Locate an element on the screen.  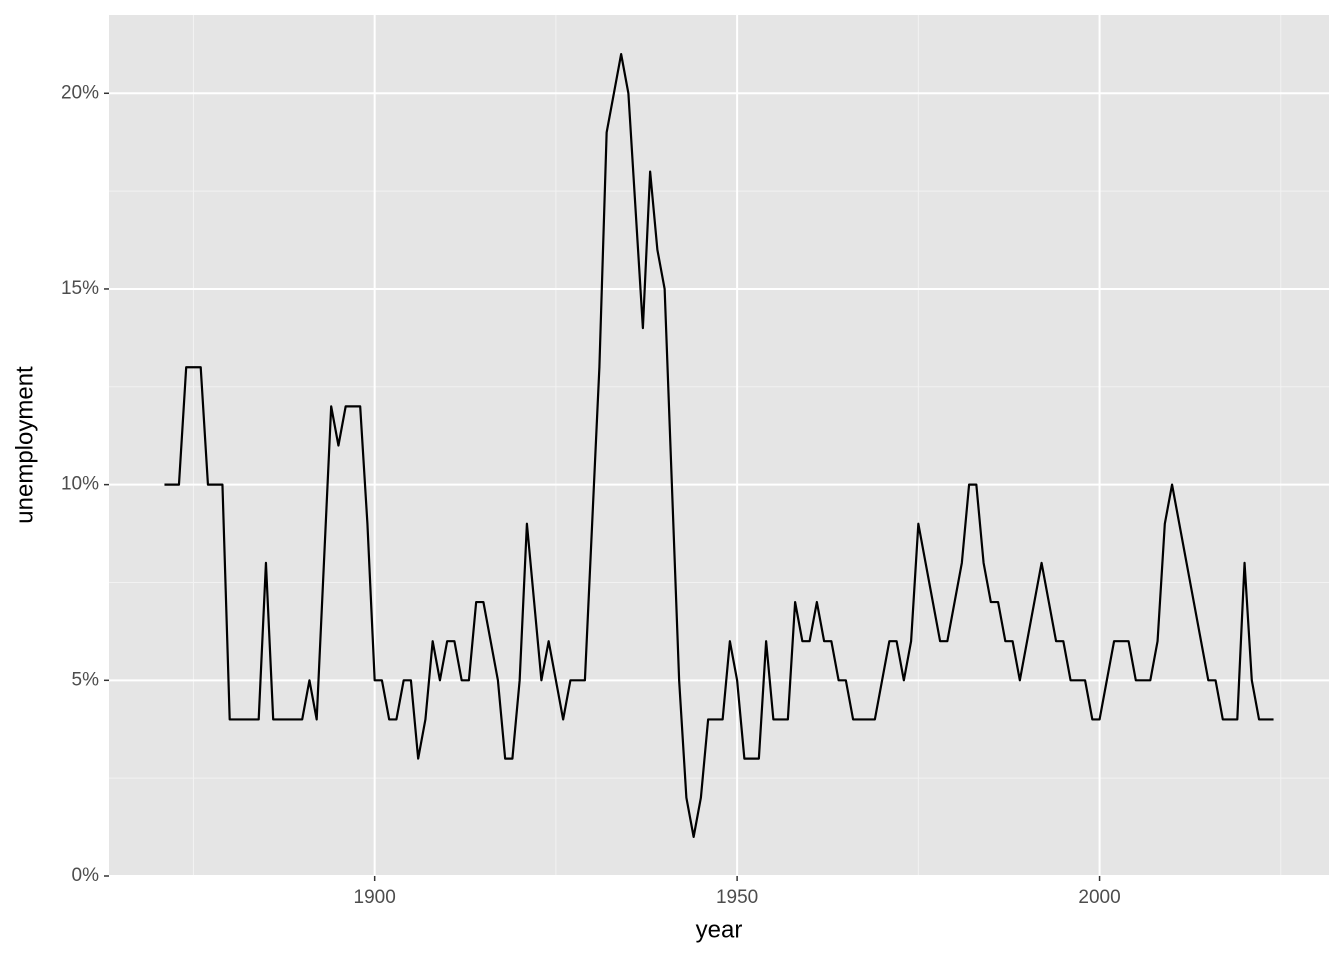
x-axis-title: year is located at coordinates (719, 929).